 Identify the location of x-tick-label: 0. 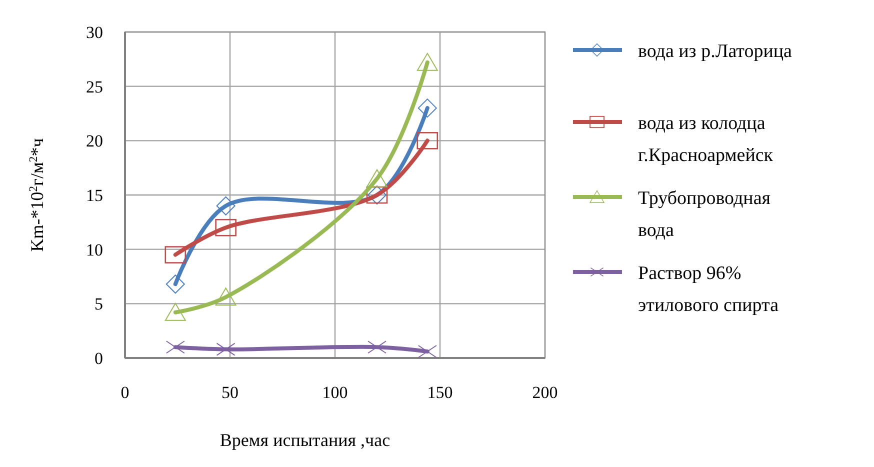
(125, 392).